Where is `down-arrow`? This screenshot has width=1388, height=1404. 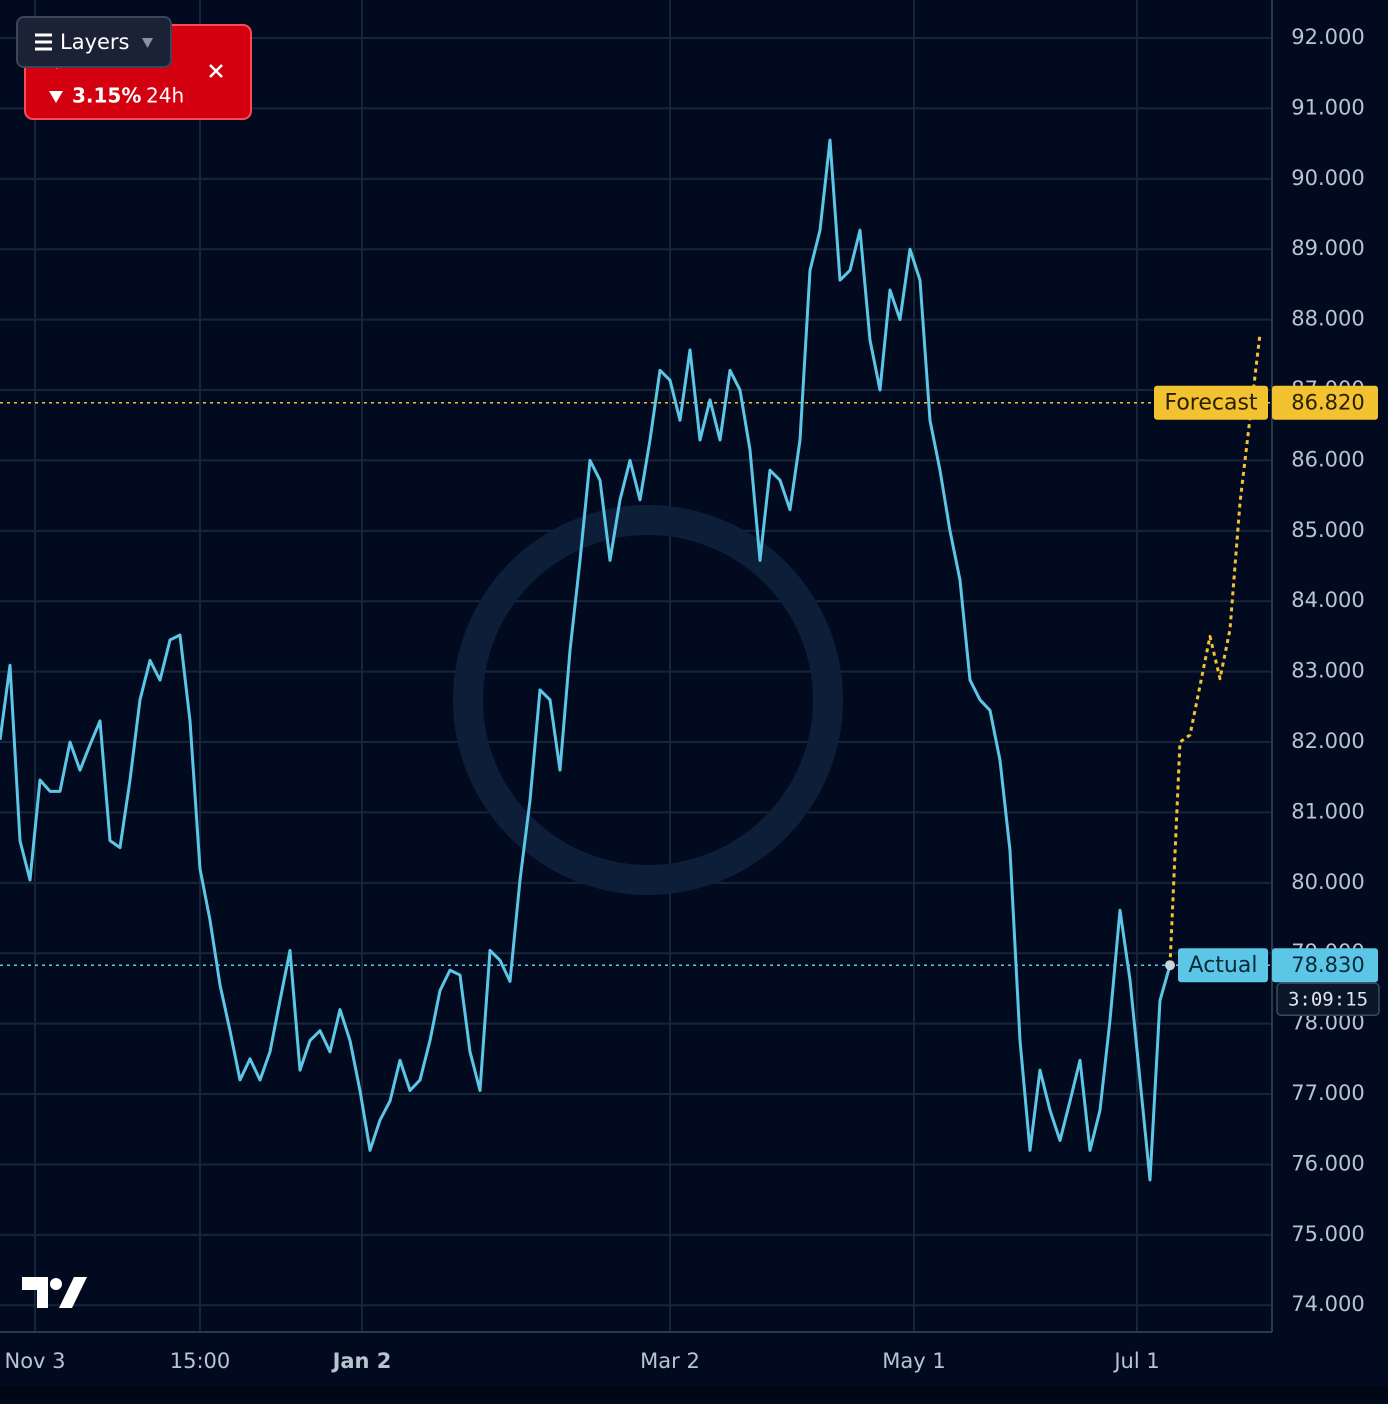 down-arrow is located at coordinates (56, 97).